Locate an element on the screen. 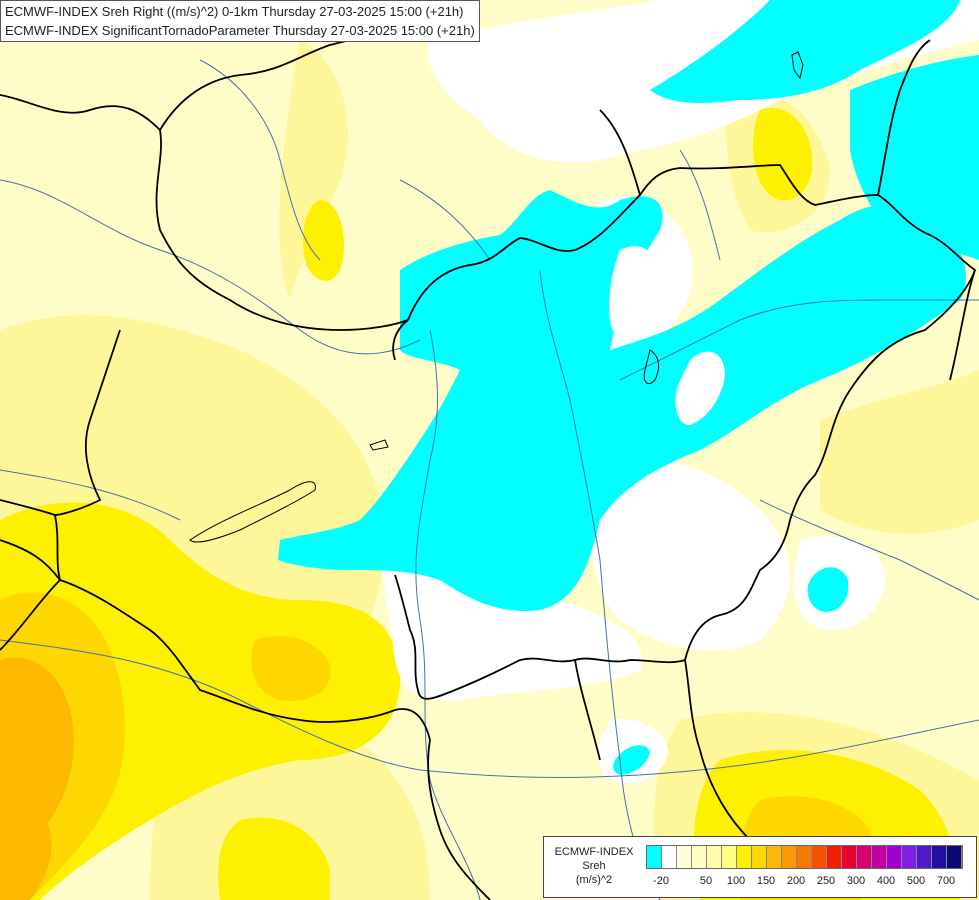 This screenshot has height=900, width=979. legend-tick-label: 150 is located at coordinates (766, 881).